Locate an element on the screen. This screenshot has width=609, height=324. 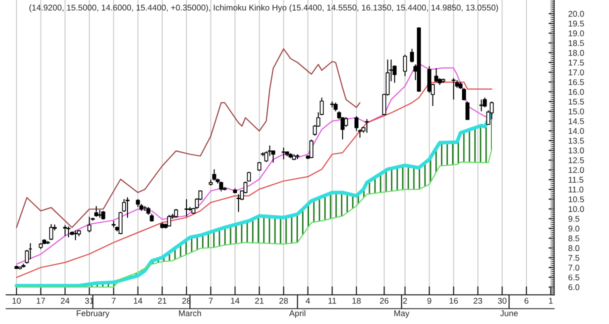
y-tick-label: 19.0 is located at coordinates (576, 33).